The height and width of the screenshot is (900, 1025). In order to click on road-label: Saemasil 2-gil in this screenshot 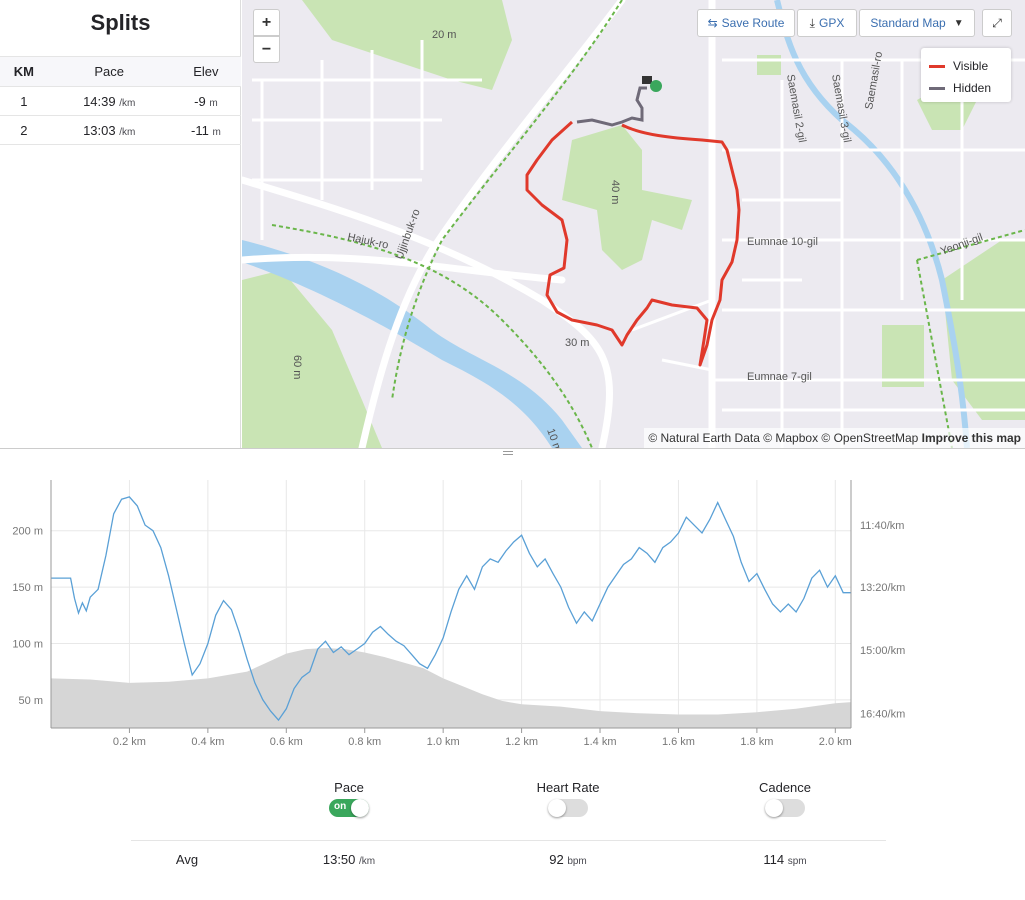, I will do `click(796, 108)`.